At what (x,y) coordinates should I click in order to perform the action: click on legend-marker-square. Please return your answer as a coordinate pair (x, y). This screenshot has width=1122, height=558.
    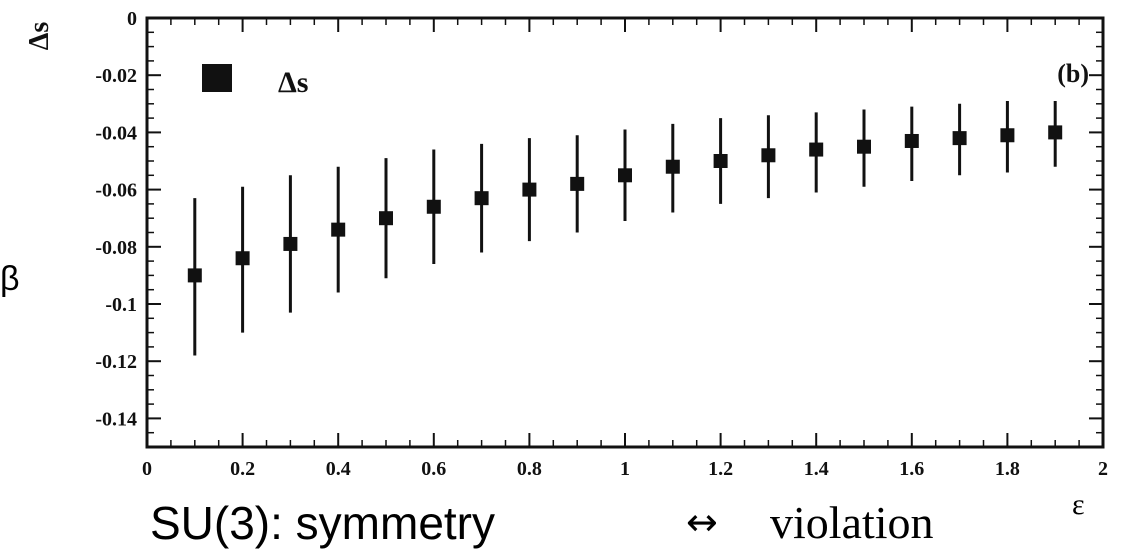
    Looking at the image, I should click on (217, 78).